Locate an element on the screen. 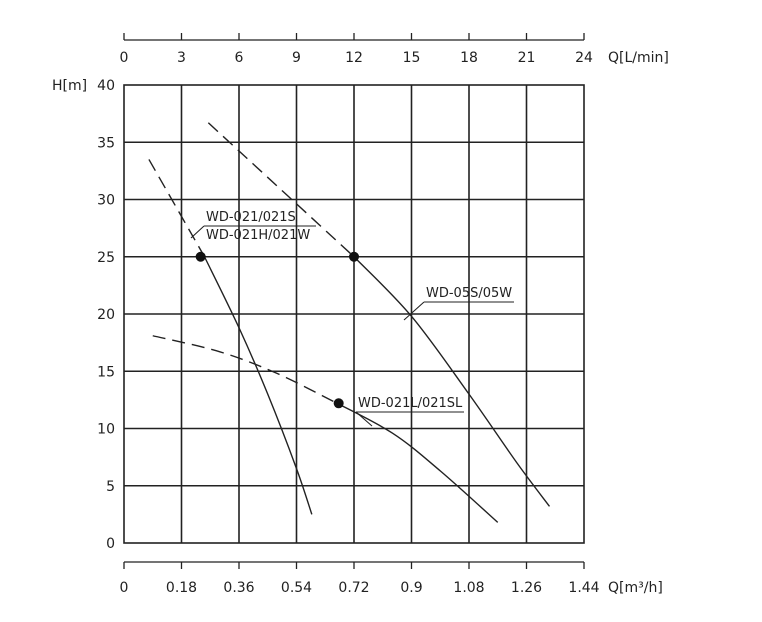 Image resolution: width=762 pixels, height=622 pixels. y-tick-label: 35 is located at coordinates (106, 143).